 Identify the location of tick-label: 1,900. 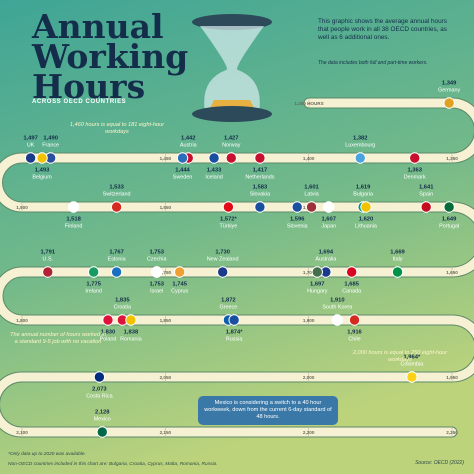
(309, 320).